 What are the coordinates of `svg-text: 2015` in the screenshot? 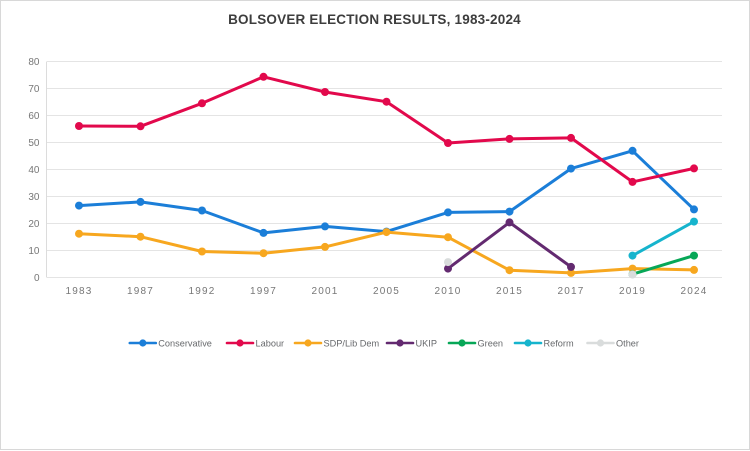 It's located at (509, 291).